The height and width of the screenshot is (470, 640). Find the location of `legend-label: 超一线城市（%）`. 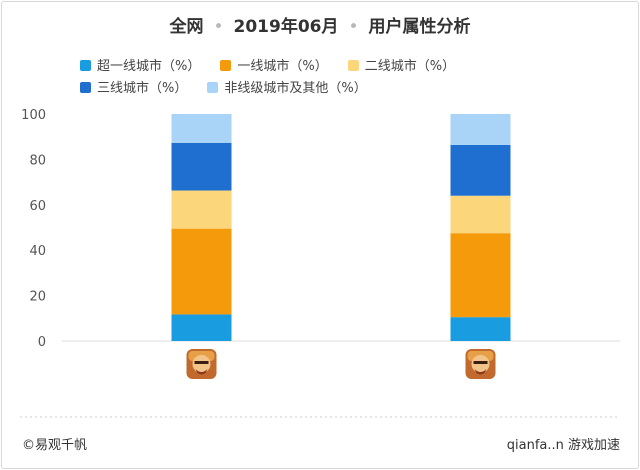

legend-label: 超一线城市（%） is located at coordinates (149, 66).